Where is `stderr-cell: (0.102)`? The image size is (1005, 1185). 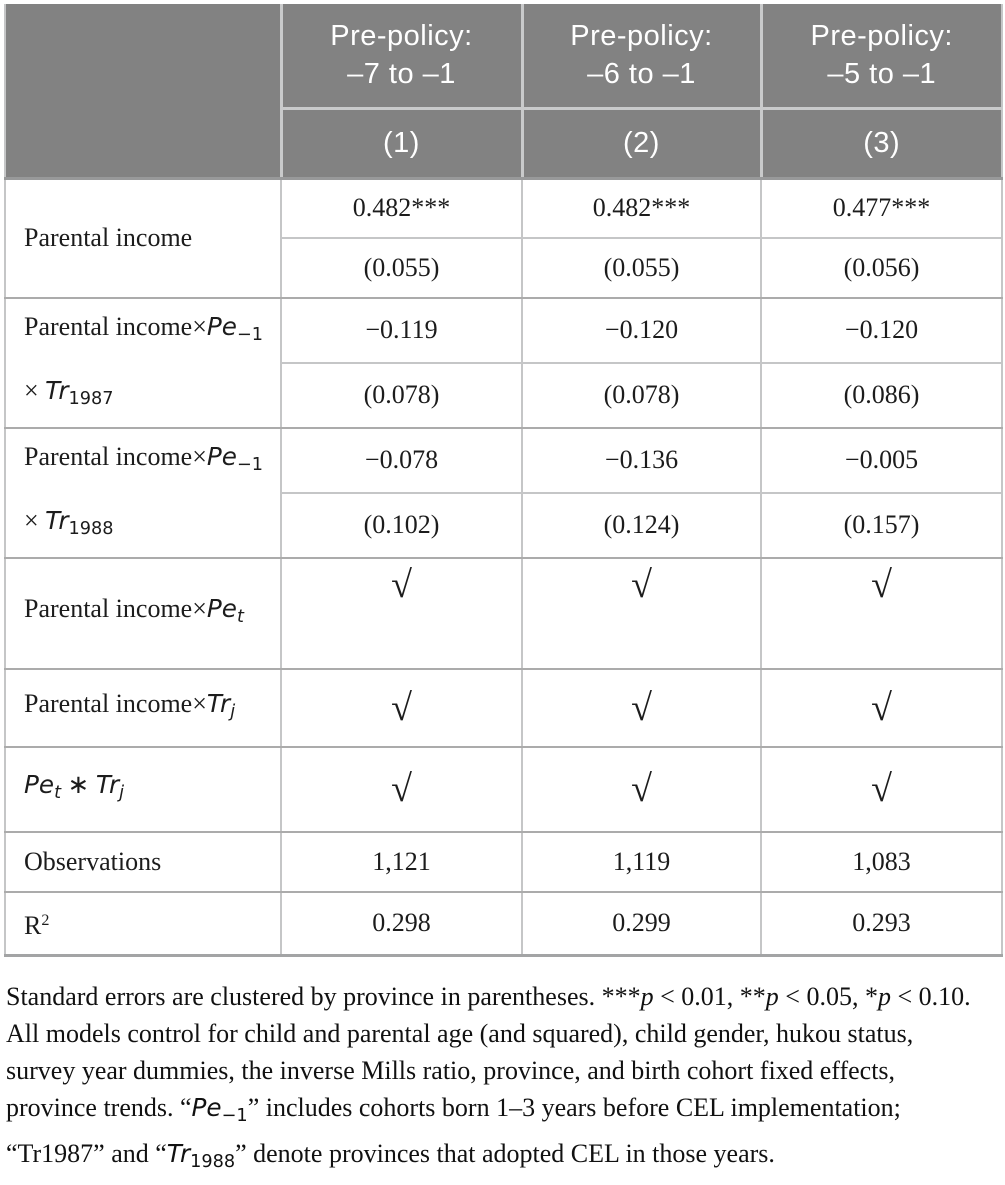 stderr-cell: (0.102) is located at coordinates (401, 525).